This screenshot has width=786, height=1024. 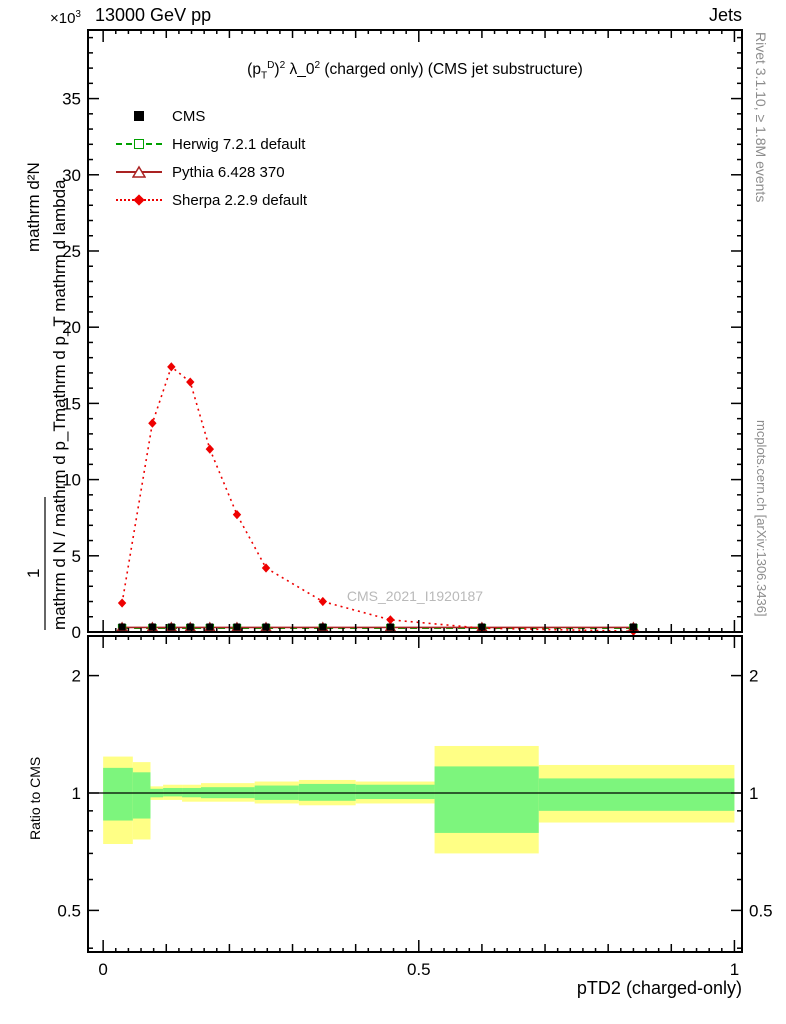 What do you see at coordinates (78, 14) in the screenshot?
I see `scale-exp: 3` at bounding box center [78, 14].